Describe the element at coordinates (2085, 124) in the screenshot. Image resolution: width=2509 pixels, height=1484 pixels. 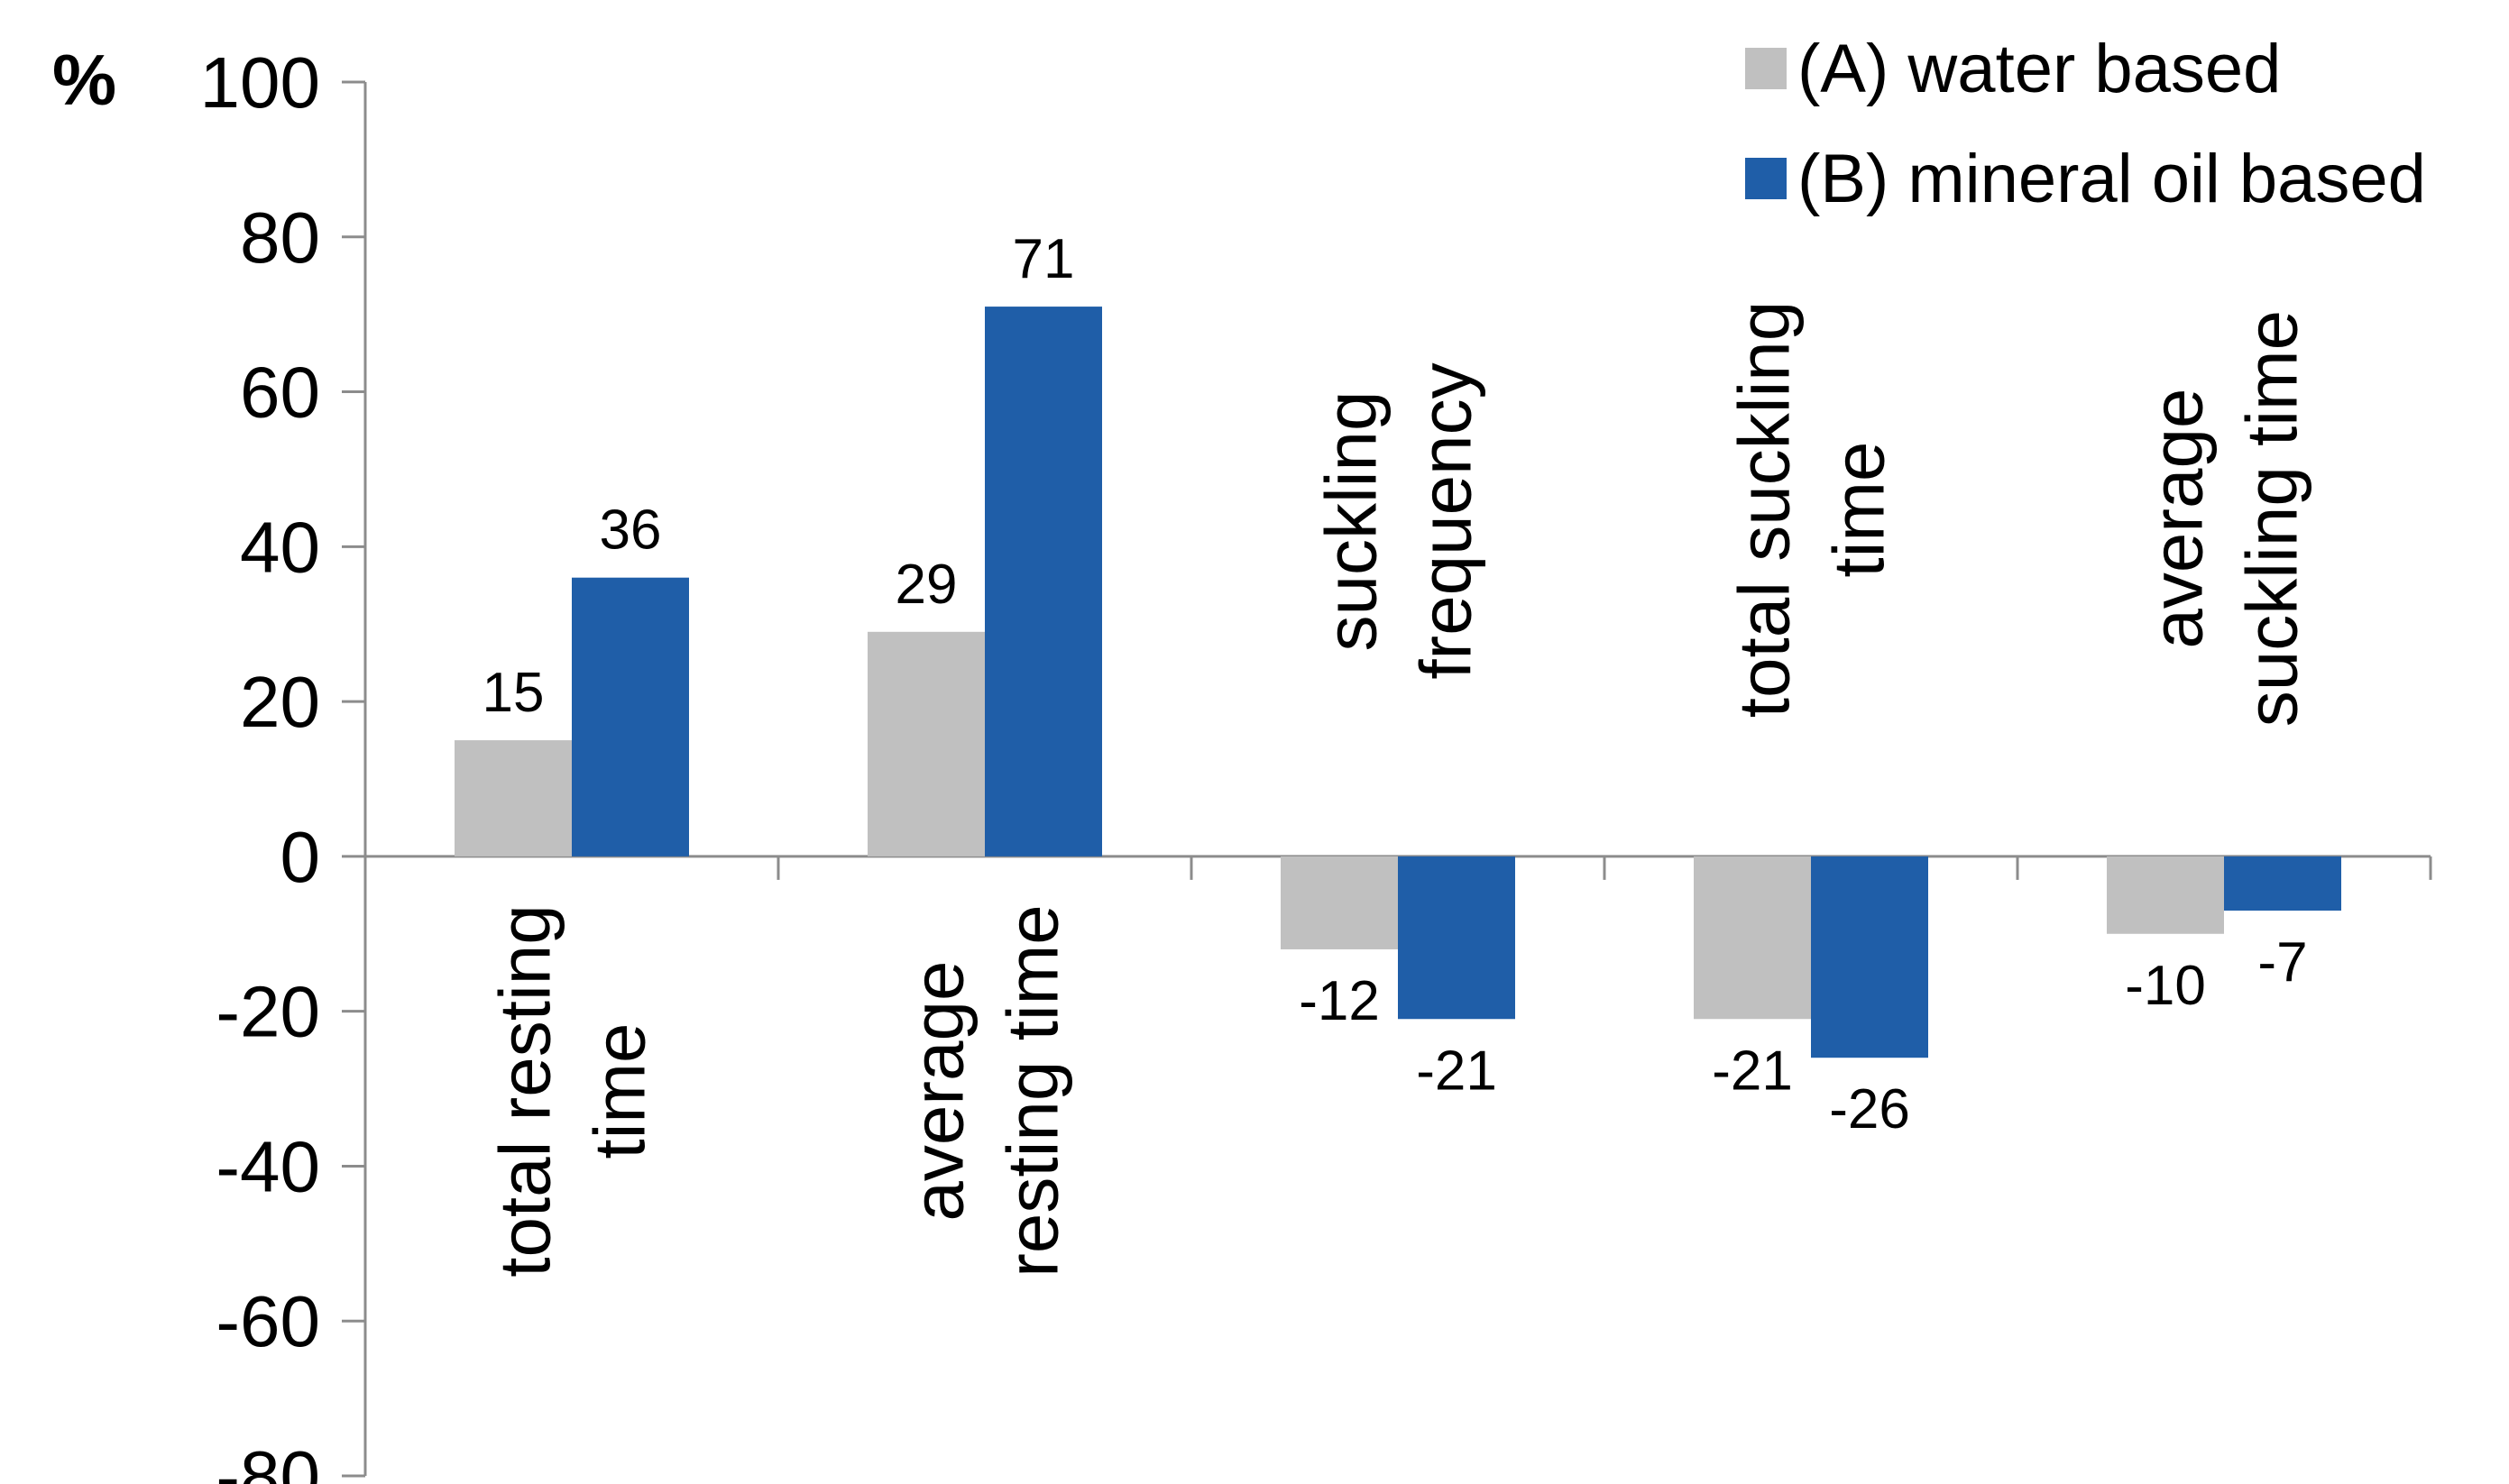
I see `legend: (A) water based (B) mineral oil based` at that location.